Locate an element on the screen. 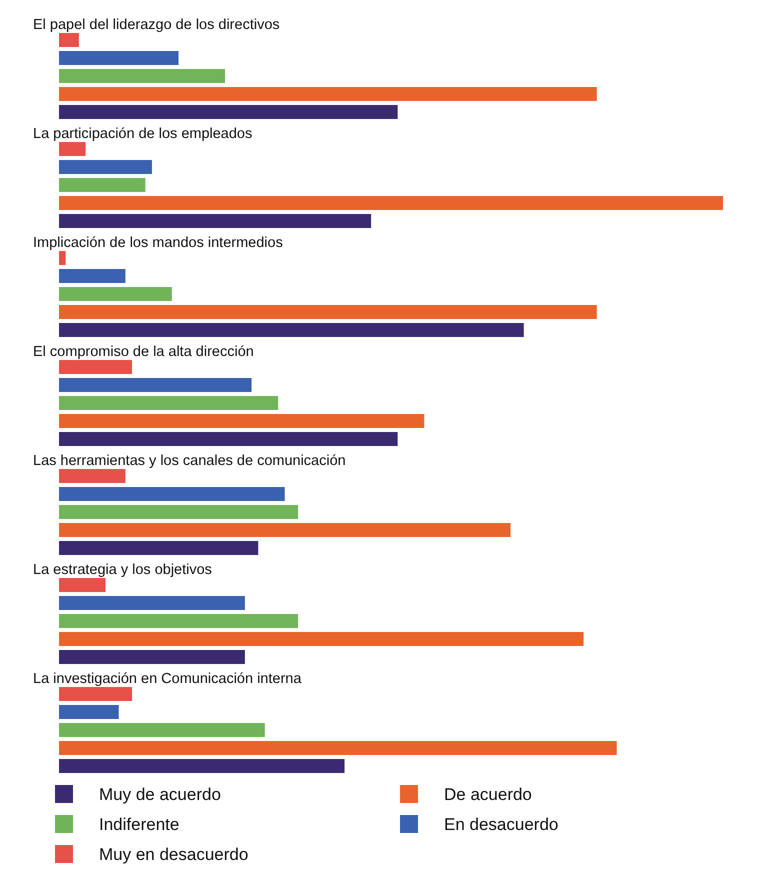  y-tick-label: La investigación en Comunicación interna is located at coordinates (167, 679).